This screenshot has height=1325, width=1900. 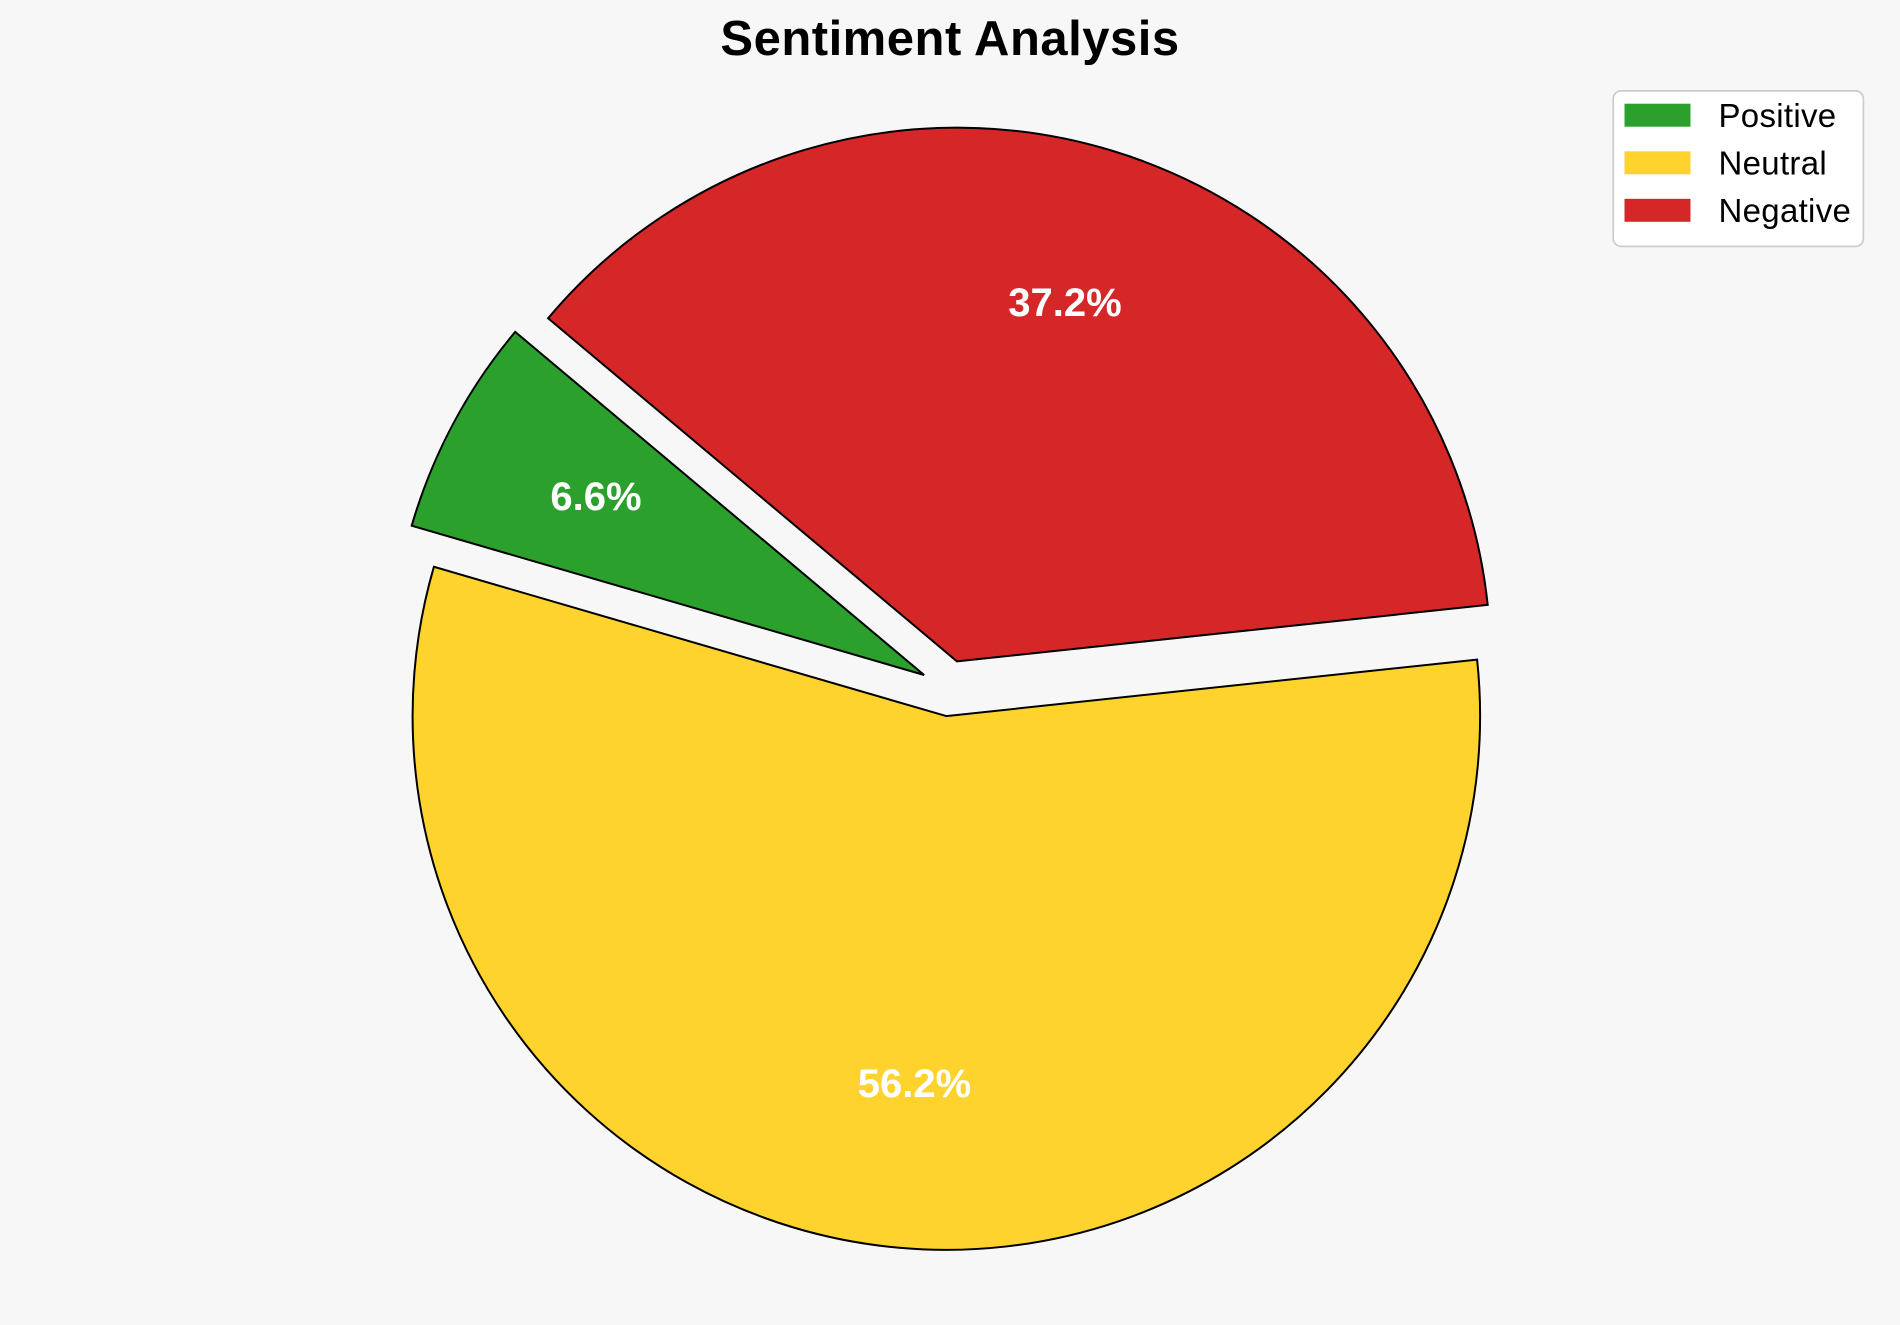 I want to click on svg-text: Neutral, so click(x=1773, y=162).